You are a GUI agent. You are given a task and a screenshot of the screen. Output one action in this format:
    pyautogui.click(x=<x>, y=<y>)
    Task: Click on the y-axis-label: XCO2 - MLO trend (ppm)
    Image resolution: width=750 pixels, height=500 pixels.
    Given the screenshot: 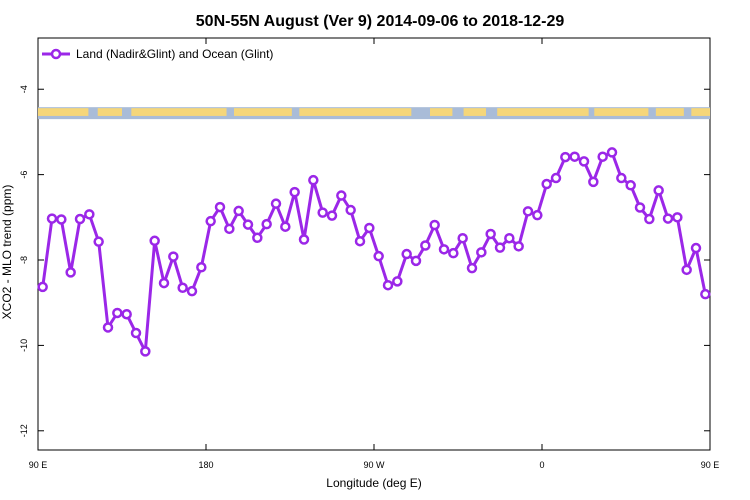 What is the action you would take?
    pyautogui.click(x=7, y=252)
    